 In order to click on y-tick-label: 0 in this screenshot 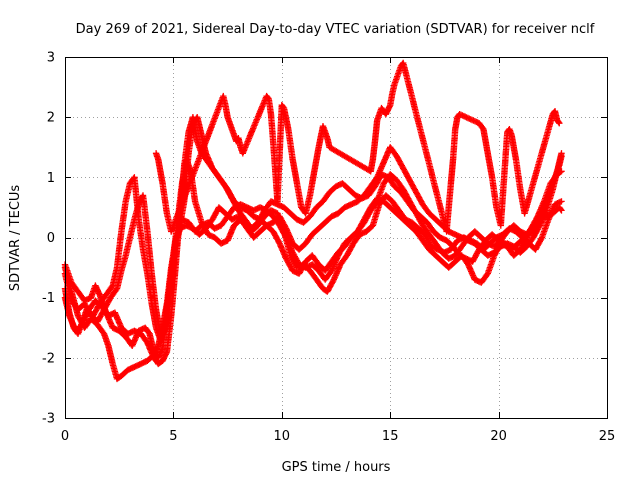, I will do `click(51, 238)`.